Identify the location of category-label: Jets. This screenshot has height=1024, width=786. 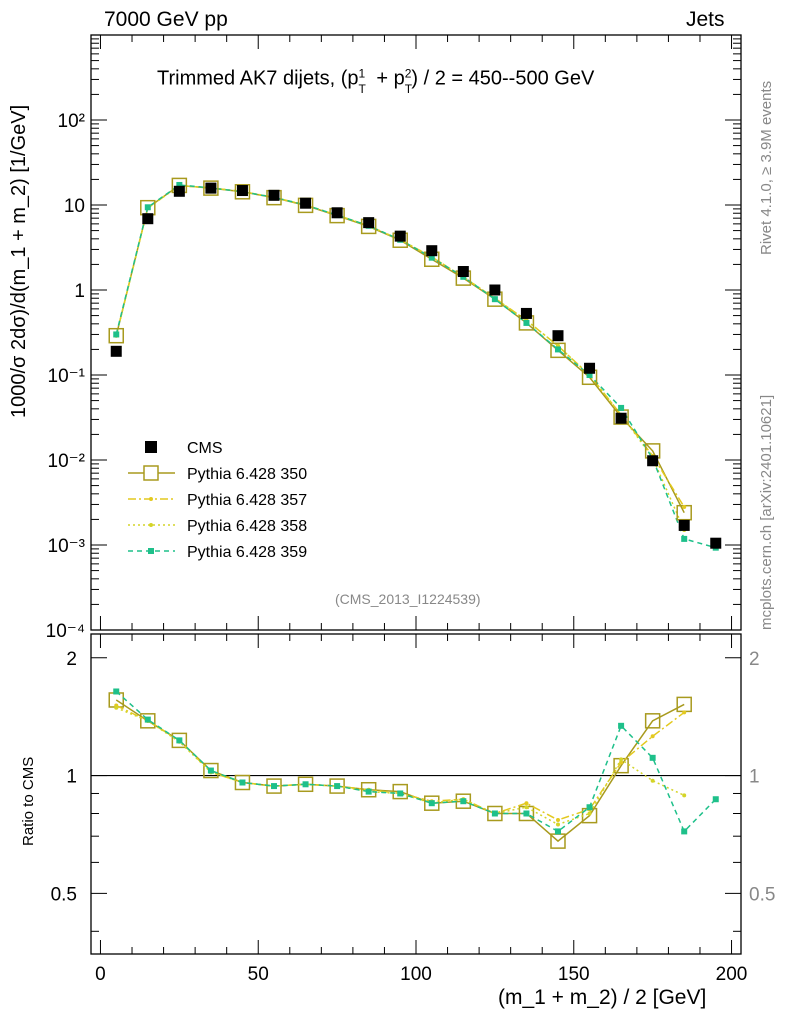
(705, 19).